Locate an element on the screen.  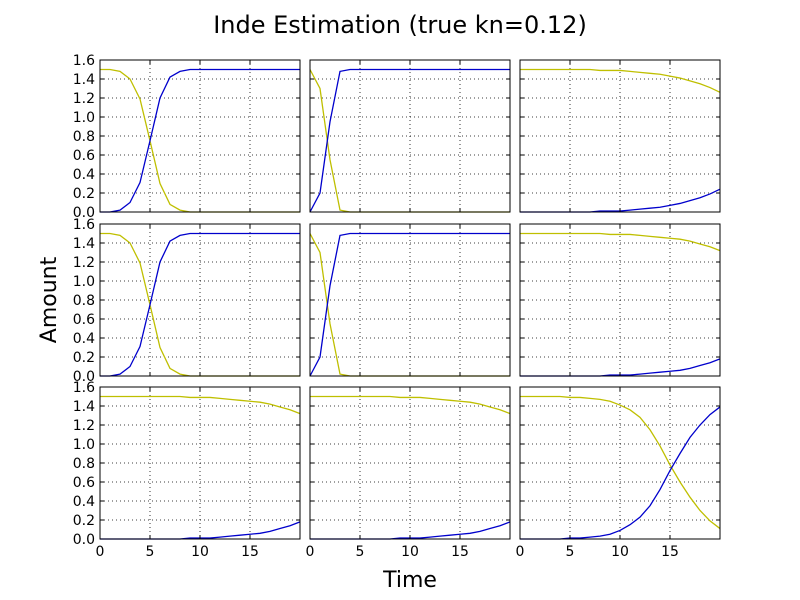
x-axis-label: Time is located at coordinates (409, 580).